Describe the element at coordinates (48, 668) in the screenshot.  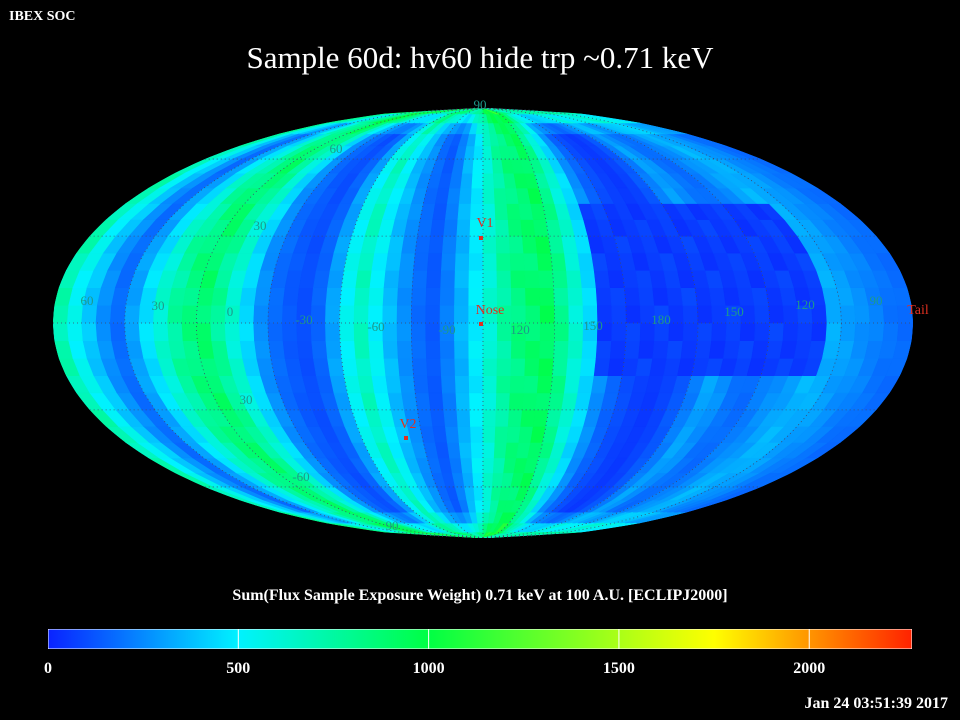
I see `colorbar-tick-label: 0` at that location.